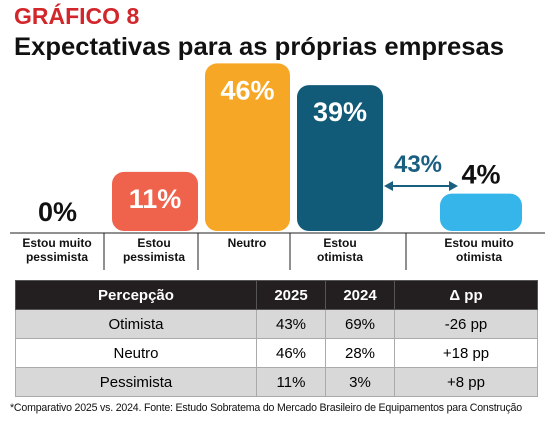  I want to click on value-label: 11%, so click(155, 199).